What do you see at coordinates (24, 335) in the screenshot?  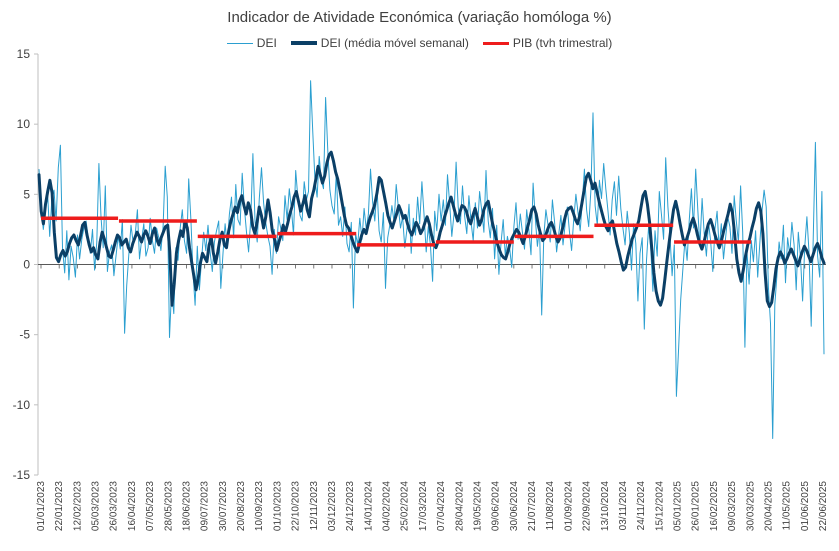 I see `y-tick-label: -5` at bounding box center [24, 335].